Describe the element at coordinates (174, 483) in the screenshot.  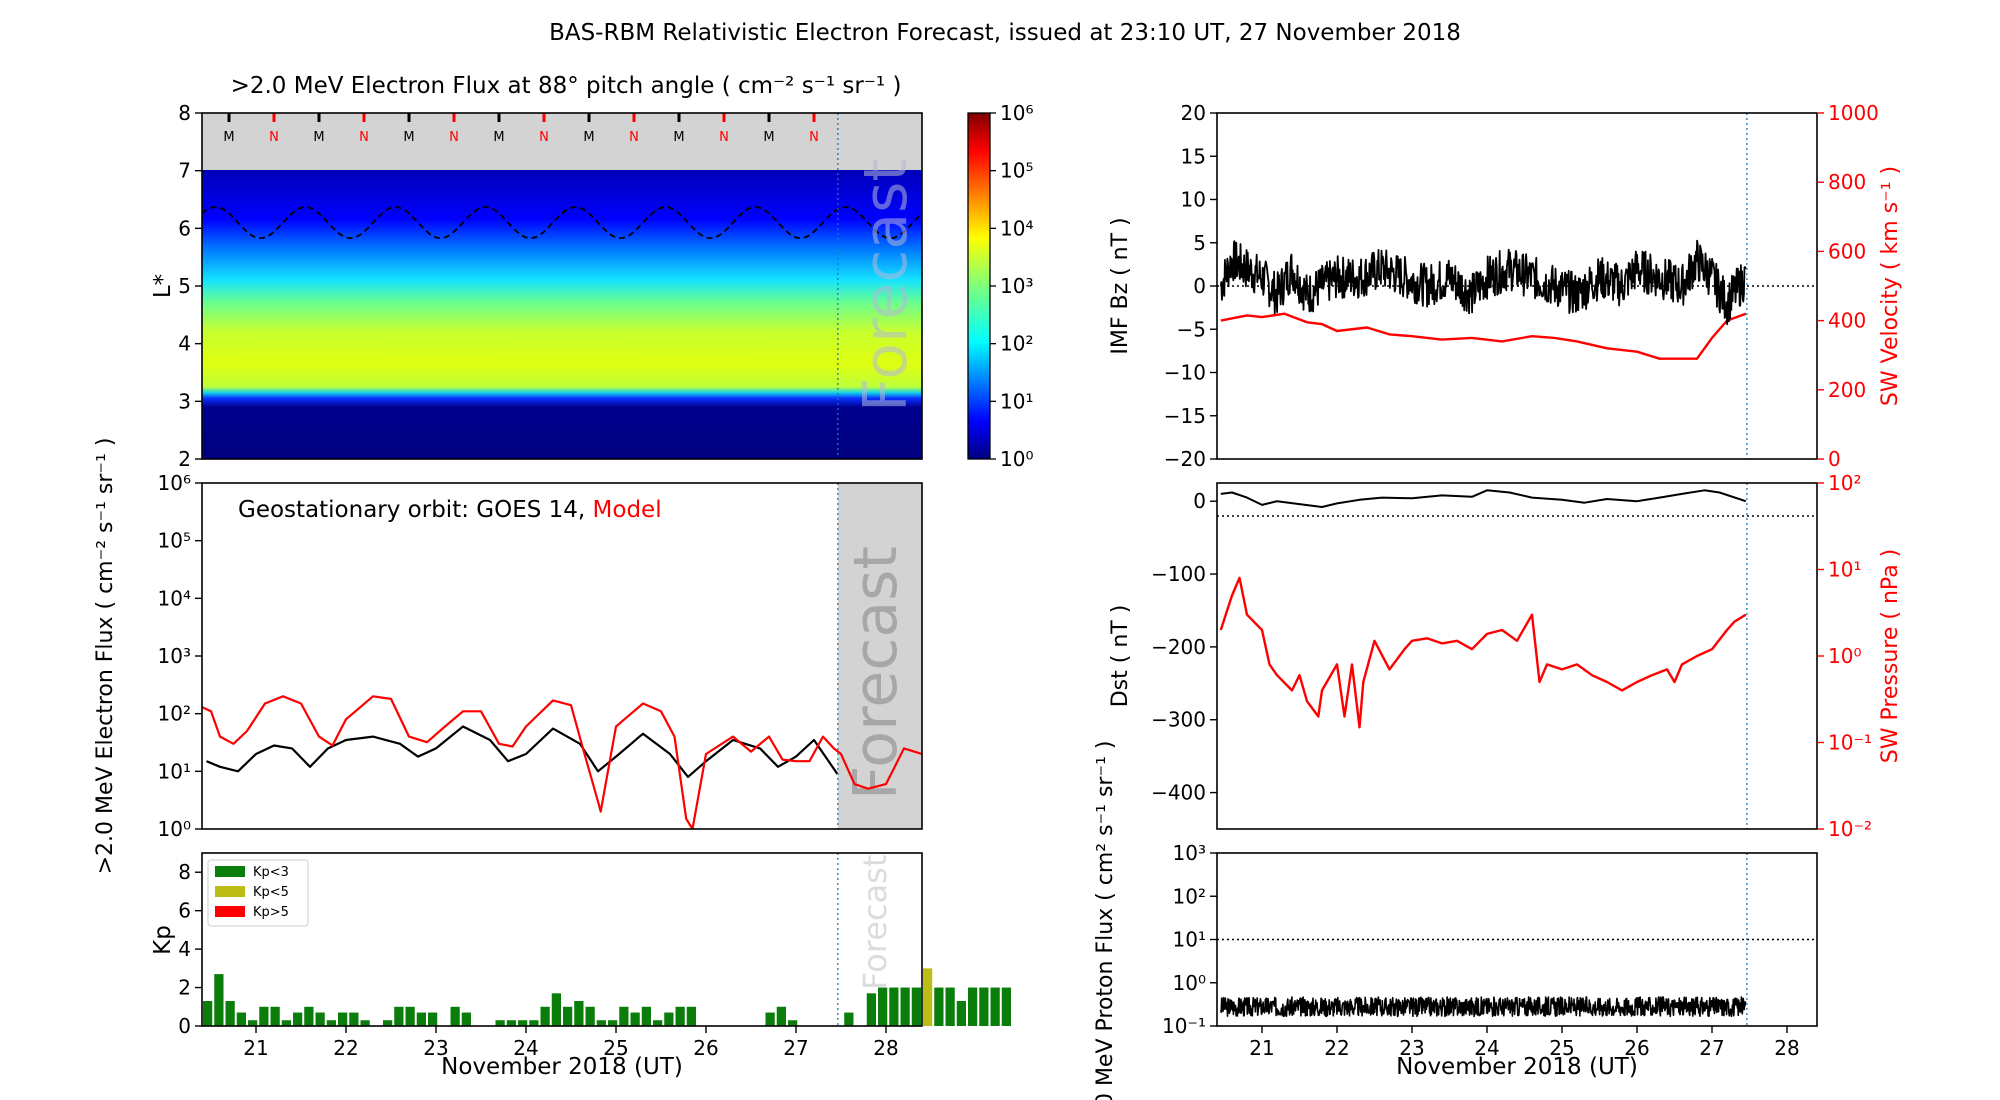
I see `y-tick-label: 10⁶` at that location.